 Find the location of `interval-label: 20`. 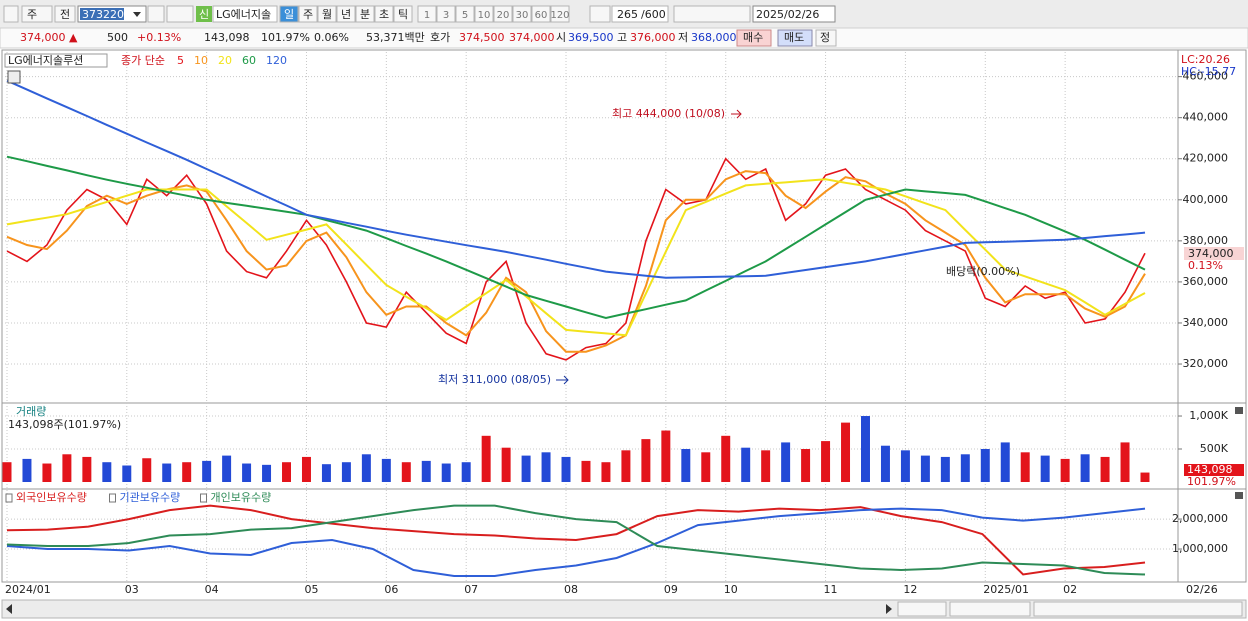

interval-label: 20 is located at coordinates (503, 15).